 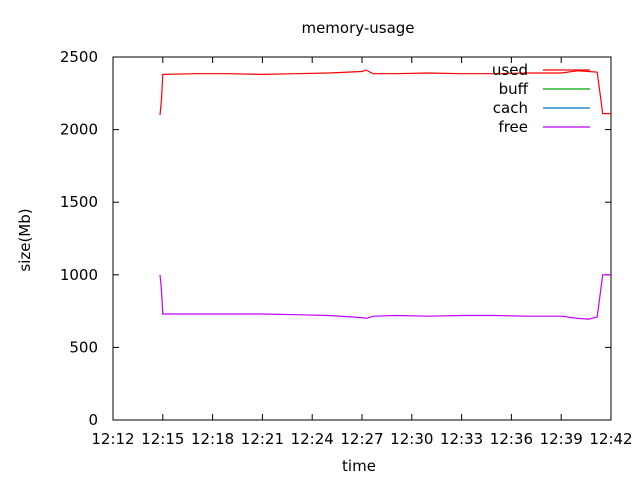 What do you see at coordinates (79, 275) in the screenshot?
I see `y-tick-label: 1000` at bounding box center [79, 275].